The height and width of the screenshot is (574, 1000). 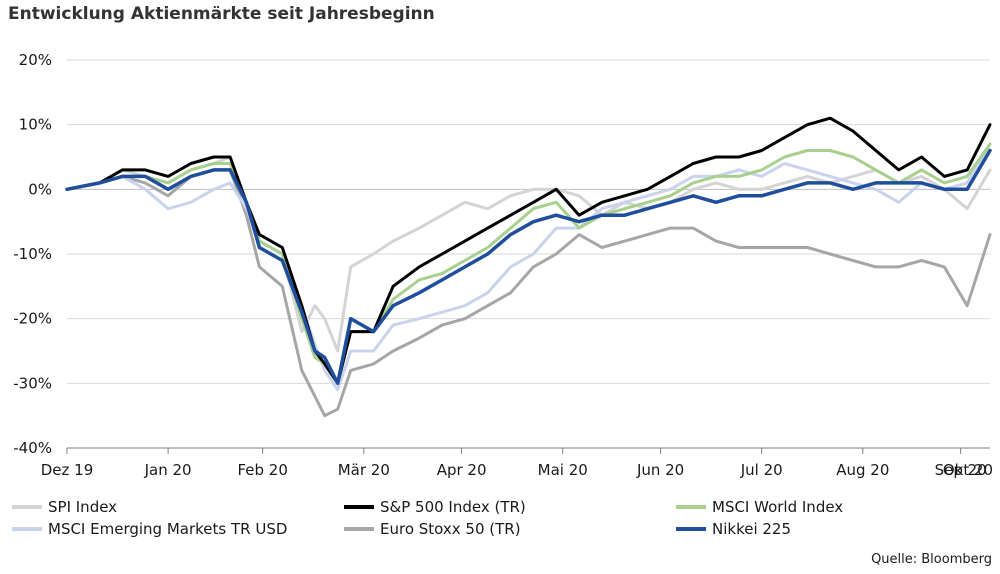 I want to click on x-tick-label: Apr 20, so click(x=462, y=470).